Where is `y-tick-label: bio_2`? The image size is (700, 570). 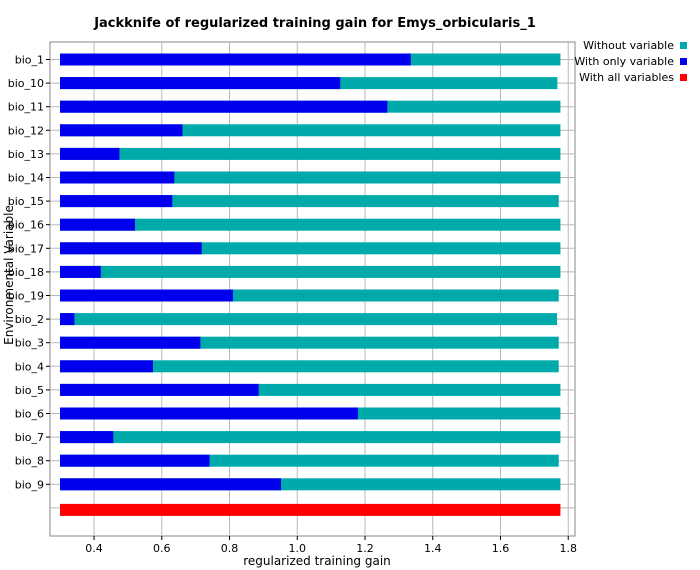 y-tick-label: bio_2 is located at coordinates (29, 319).